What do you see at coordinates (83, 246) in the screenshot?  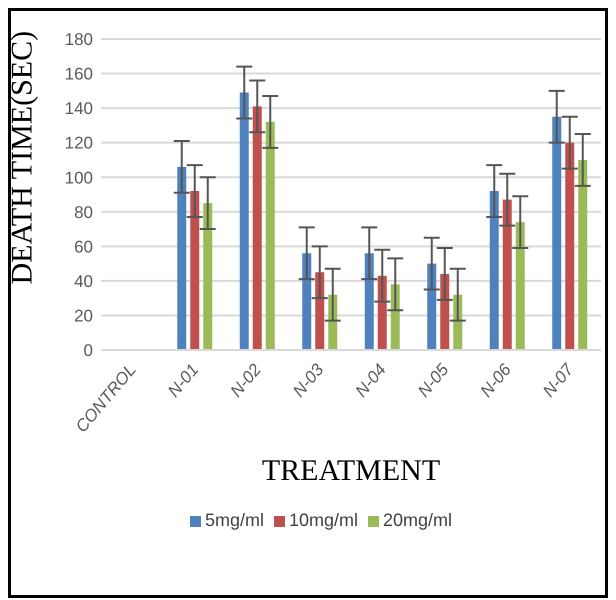 I see `y-tick-label: 60` at bounding box center [83, 246].